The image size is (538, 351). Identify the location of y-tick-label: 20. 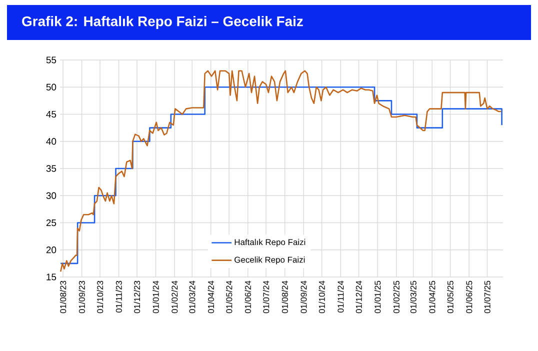
(51, 250).